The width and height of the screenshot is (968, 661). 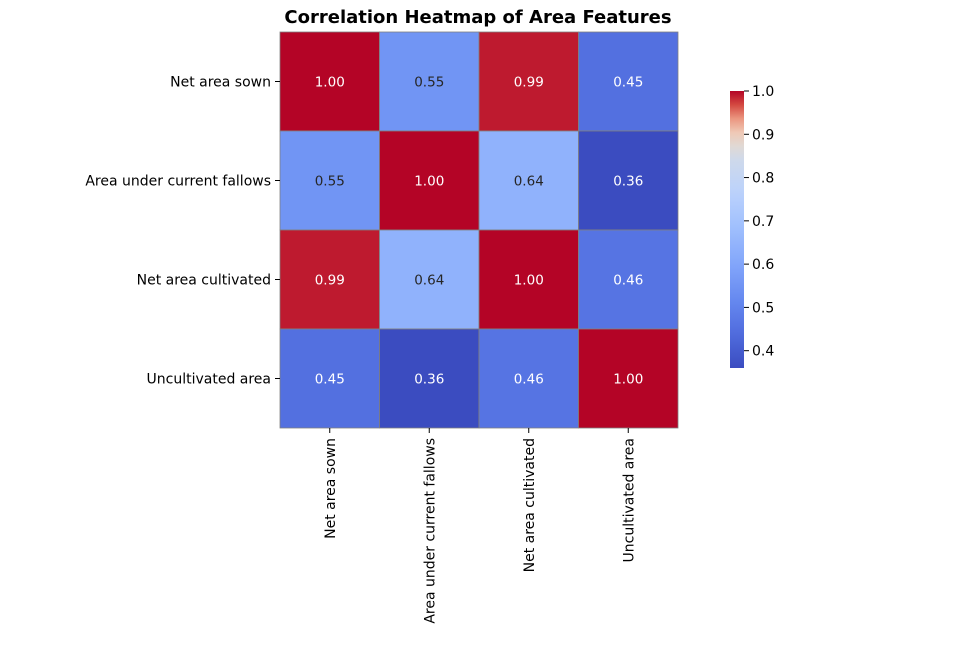 I want to click on x-tick-label: Area under current fallows, so click(x=430, y=531).